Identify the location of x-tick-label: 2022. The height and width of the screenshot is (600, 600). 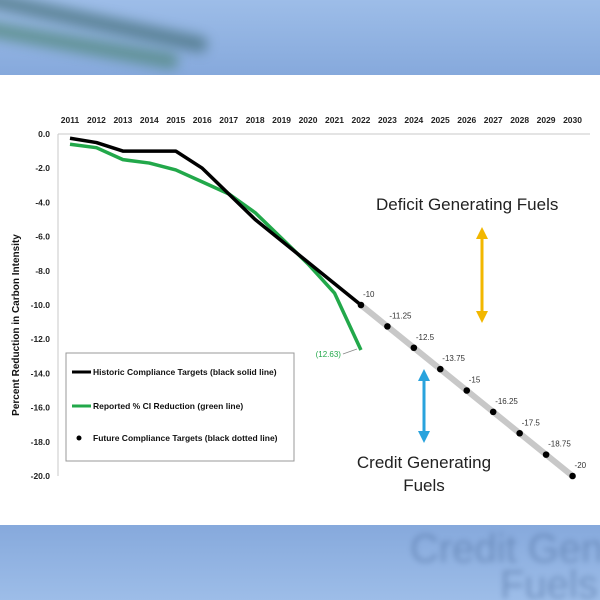
(360, 120).